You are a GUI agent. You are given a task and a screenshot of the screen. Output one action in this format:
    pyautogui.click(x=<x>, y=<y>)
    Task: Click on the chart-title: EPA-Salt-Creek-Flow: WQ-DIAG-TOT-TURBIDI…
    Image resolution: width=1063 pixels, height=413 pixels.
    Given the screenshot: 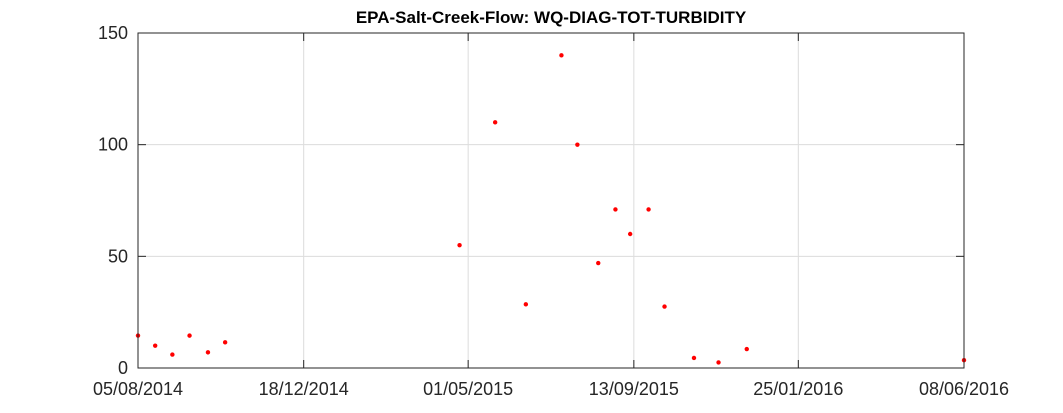 What is the action you would take?
    pyautogui.click(x=551, y=17)
    